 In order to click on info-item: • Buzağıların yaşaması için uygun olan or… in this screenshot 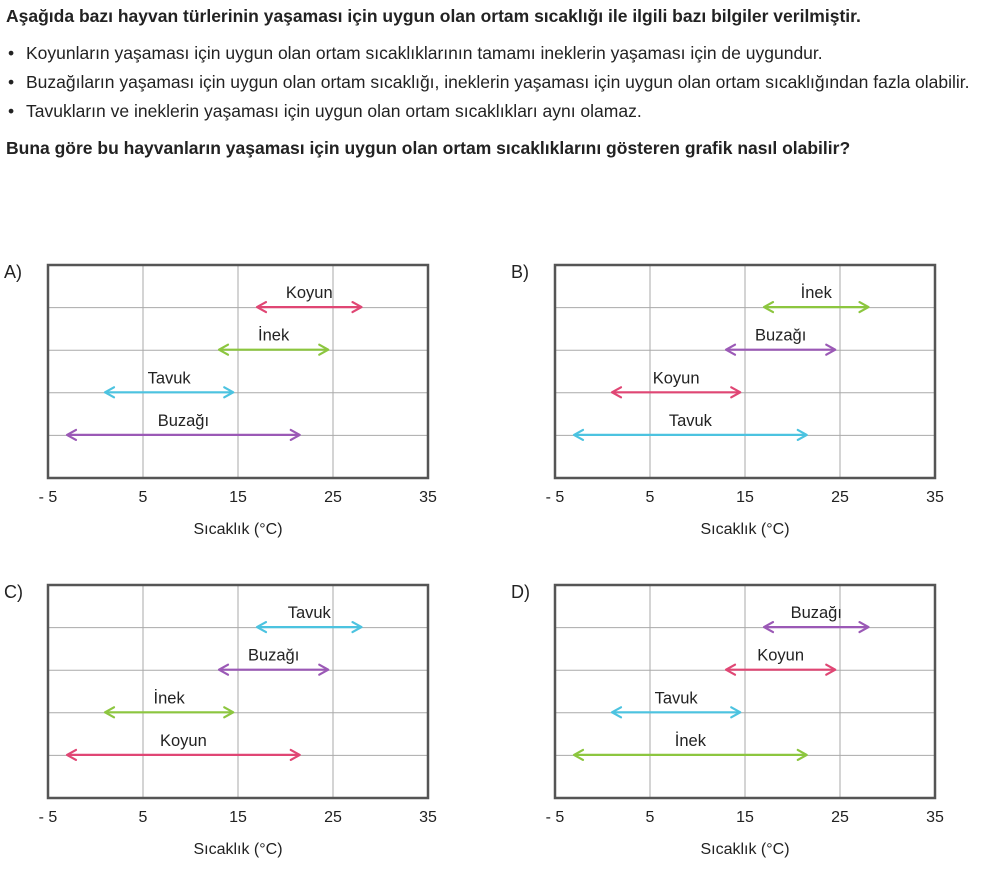, I will do `click(500, 82)`.